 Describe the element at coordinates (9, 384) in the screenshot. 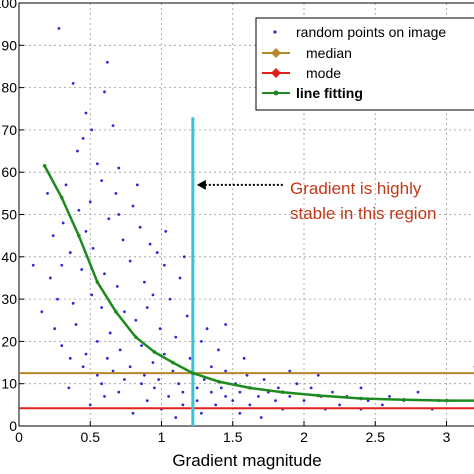

I see `y-tick-label: 10` at that location.